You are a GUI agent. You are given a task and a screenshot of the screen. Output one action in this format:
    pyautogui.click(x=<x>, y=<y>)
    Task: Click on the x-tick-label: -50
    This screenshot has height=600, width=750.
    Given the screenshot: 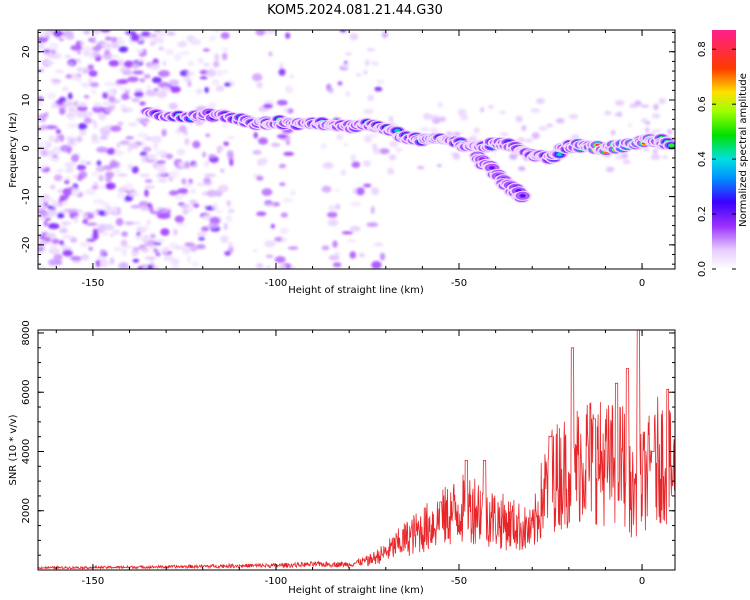 What is the action you would take?
    pyautogui.click(x=459, y=283)
    